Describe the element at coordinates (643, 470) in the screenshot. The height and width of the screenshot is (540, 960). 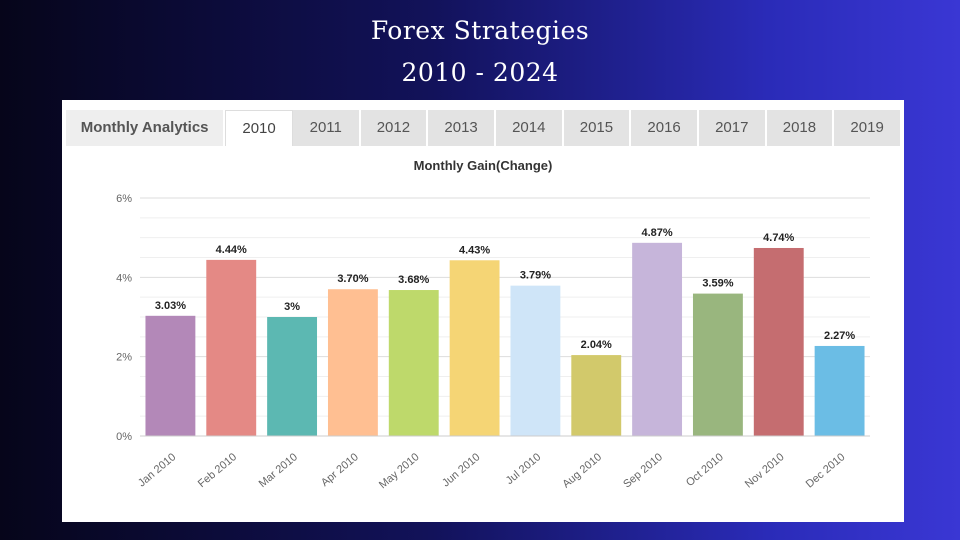
I see `x-tick-label: Sep 2010` at that location.